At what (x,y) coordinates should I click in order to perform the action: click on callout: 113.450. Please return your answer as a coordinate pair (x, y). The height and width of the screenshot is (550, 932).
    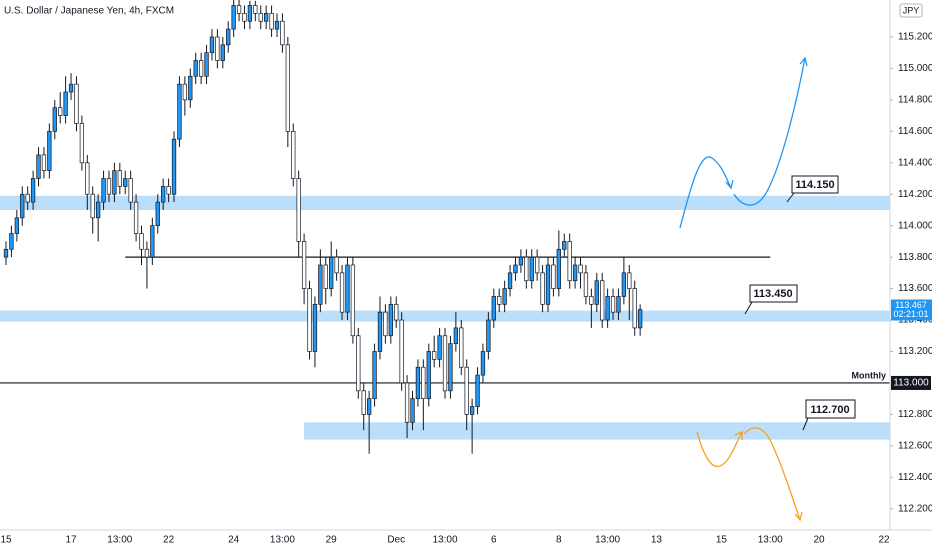
    Looking at the image, I should click on (771, 299).